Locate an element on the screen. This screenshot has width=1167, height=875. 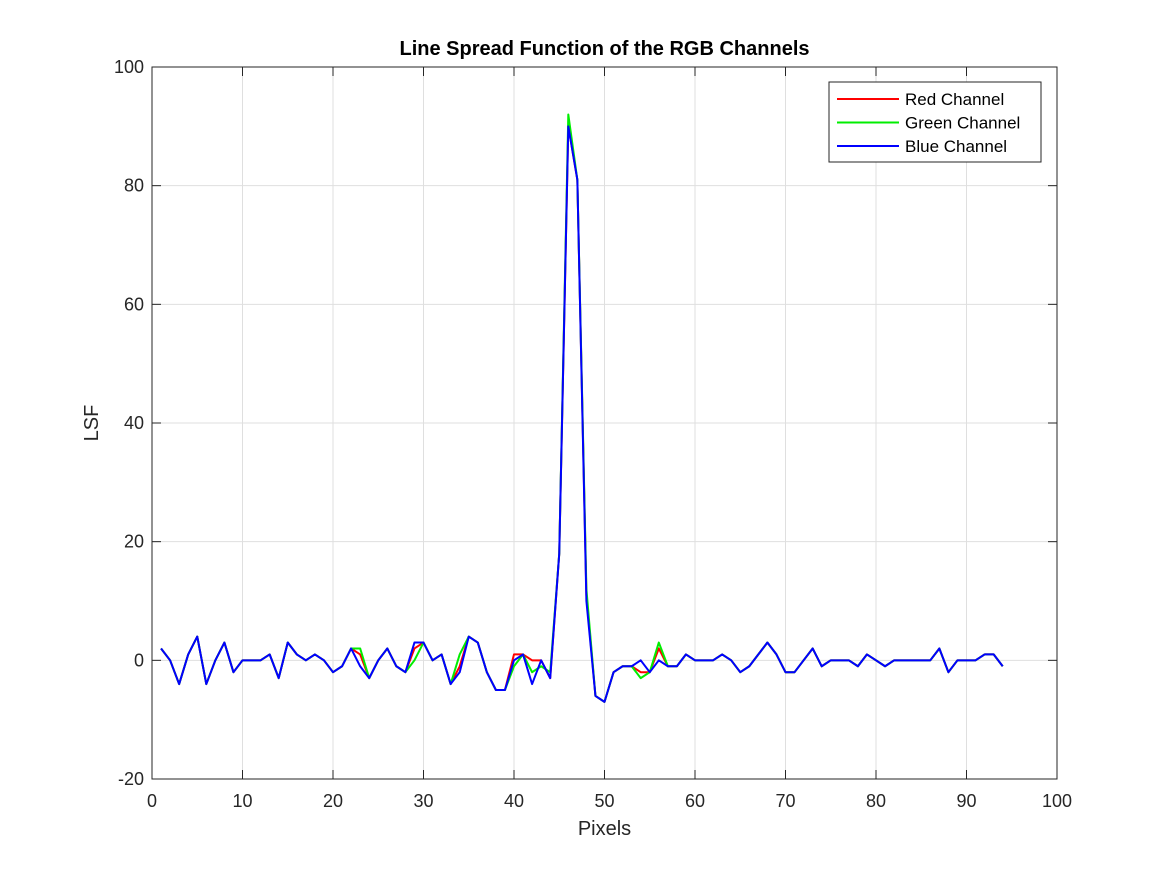
y-axis-label: LSF is located at coordinates (92, 423).